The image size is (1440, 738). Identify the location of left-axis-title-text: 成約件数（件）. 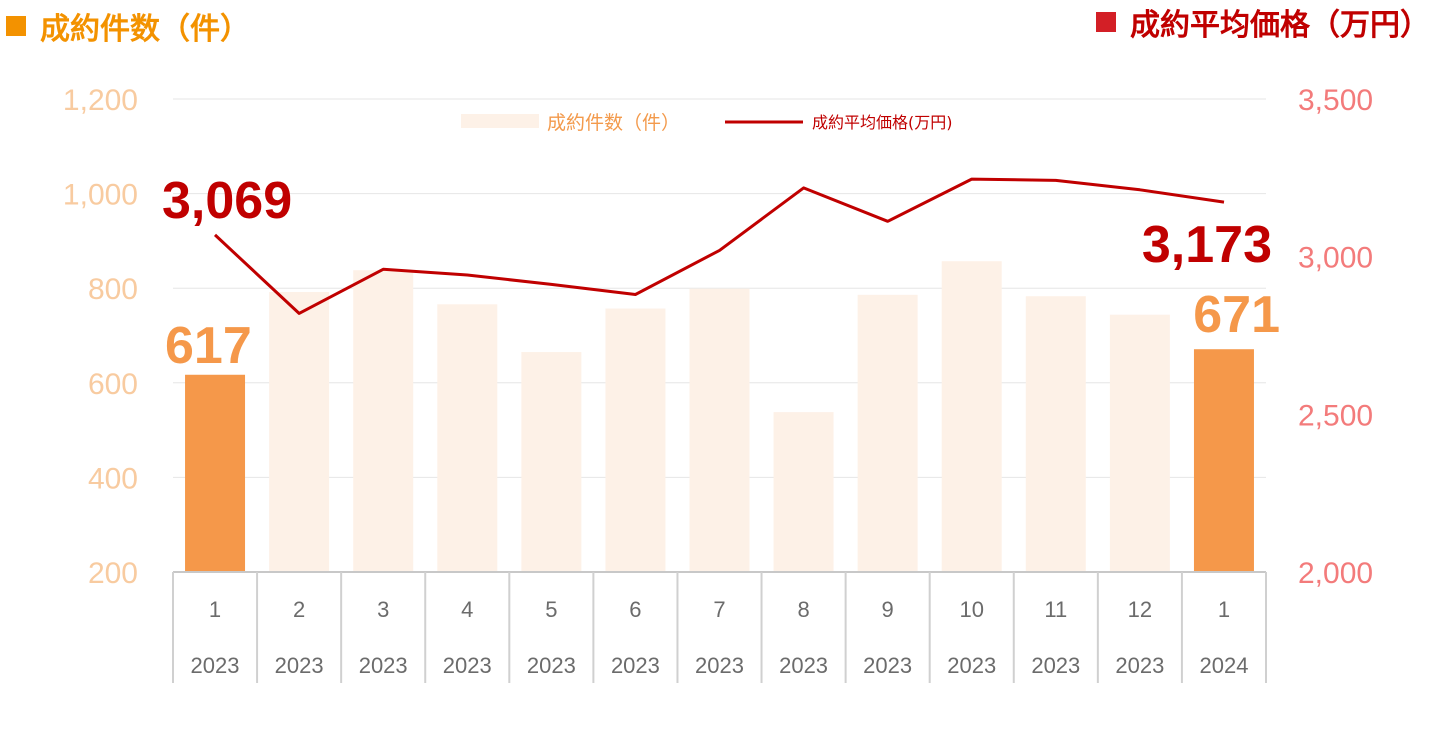
(145, 29).